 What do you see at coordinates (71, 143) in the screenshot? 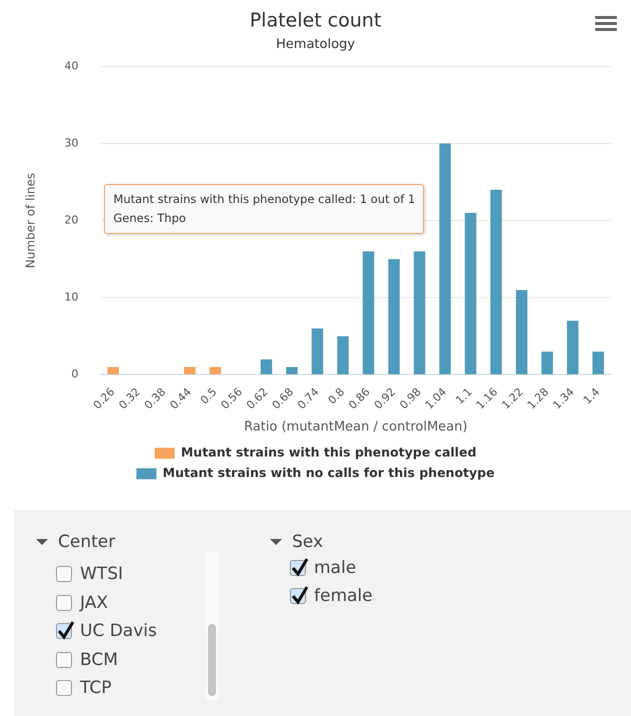
I see `y-tick-label: 30` at bounding box center [71, 143].